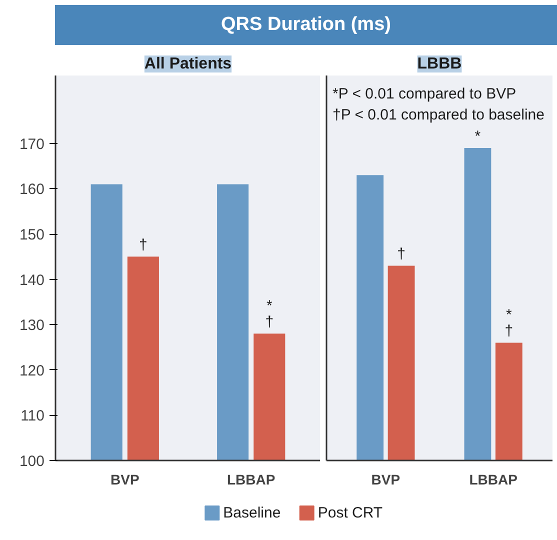 This screenshot has width=557, height=540. What do you see at coordinates (32, 280) in the screenshot?
I see `y-tick-label: 140` at bounding box center [32, 280].